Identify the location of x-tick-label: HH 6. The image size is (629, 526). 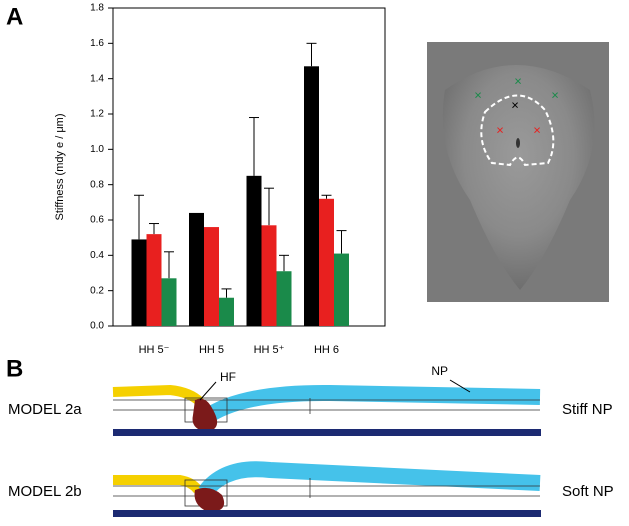
(326, 350).